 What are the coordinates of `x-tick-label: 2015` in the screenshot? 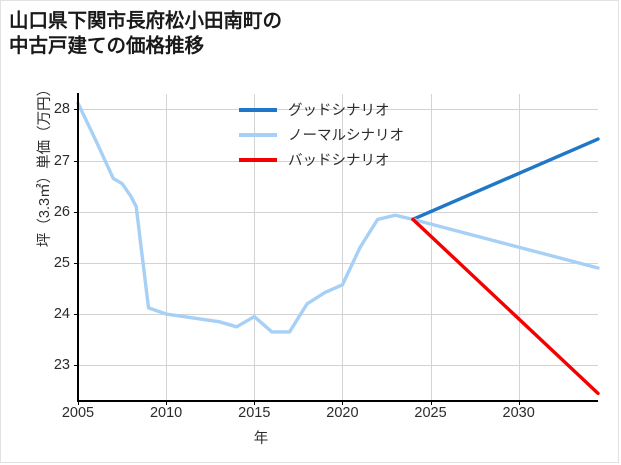 It's located at (254, 413).